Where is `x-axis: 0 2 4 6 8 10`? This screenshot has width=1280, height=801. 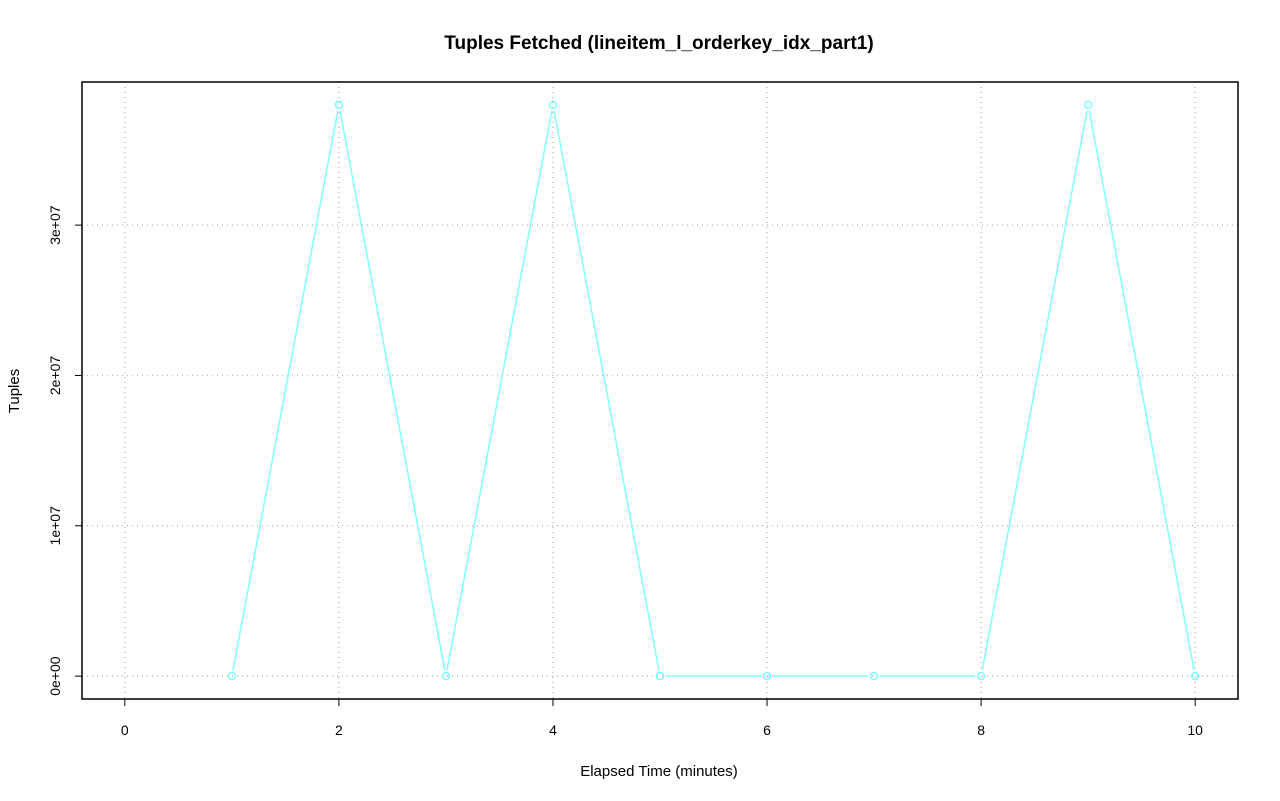
x-axis: 0 2 4 6 8 10 is located at coordinates (662, 718).